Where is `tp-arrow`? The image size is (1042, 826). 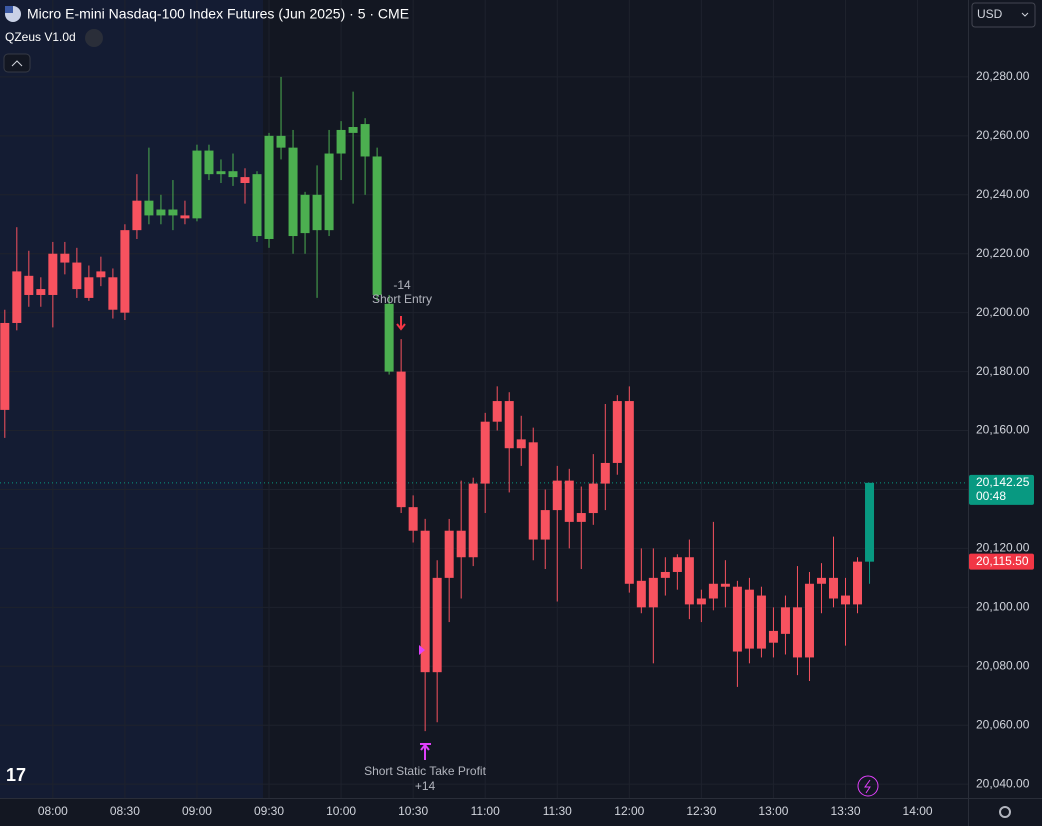
tp-arrow is located at coordinates (425, 751).